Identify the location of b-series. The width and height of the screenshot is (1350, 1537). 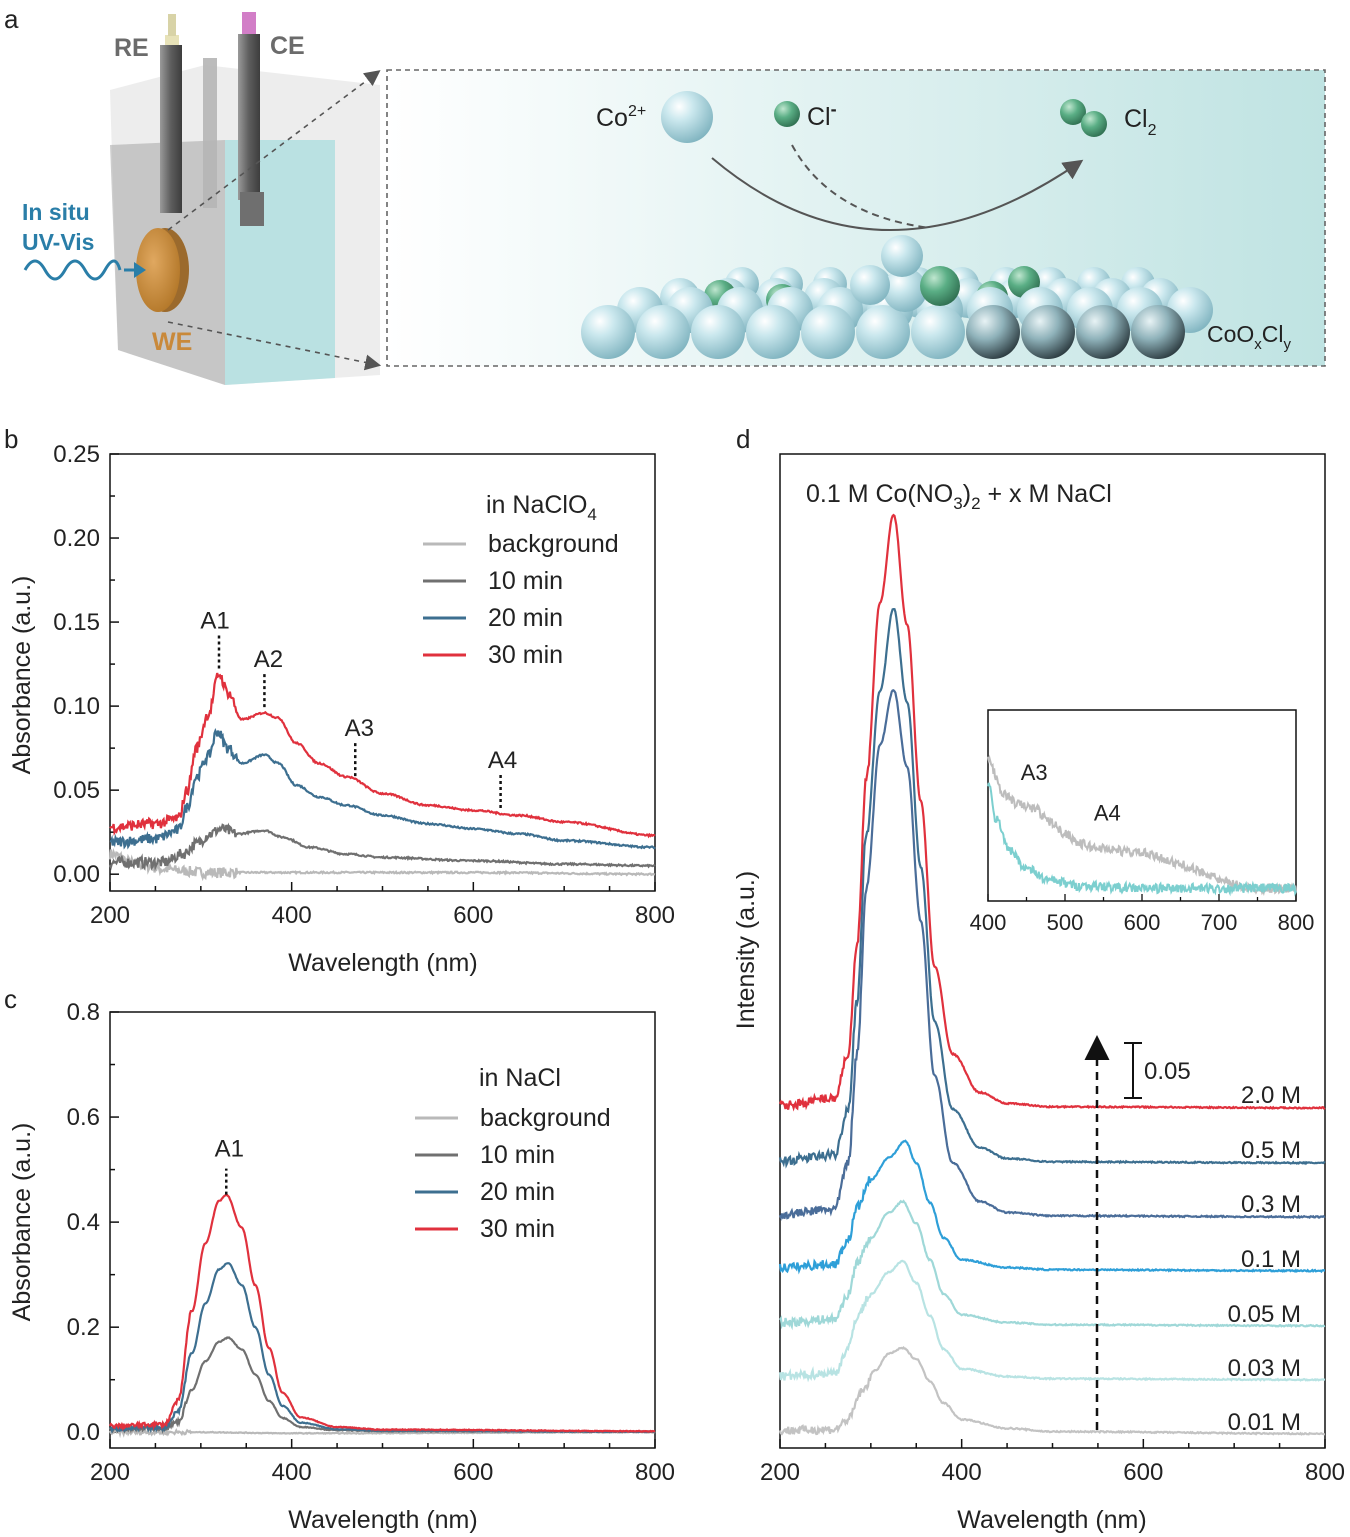
(382, 777).